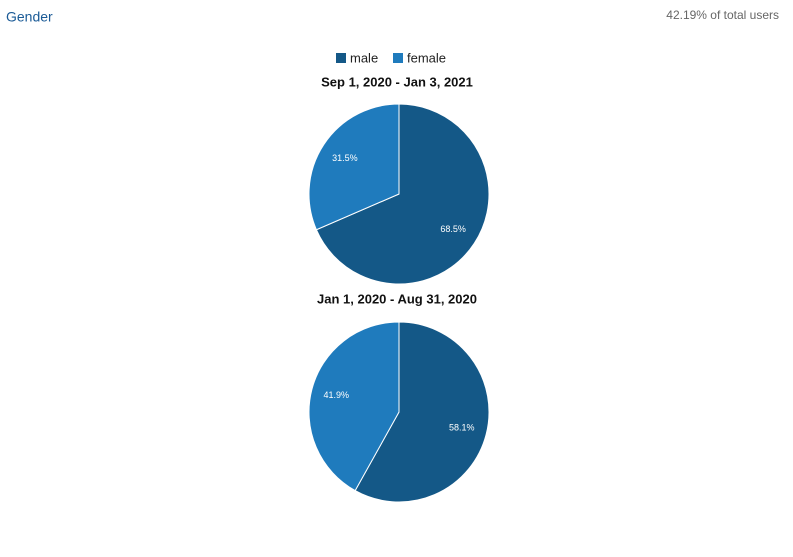 Image resolution: width=793 pixels, height=557 pixels. What do you see at coordinates (364, 57) in the screenshot?
I see `legend-label: male` at bounding box center [364, 57].